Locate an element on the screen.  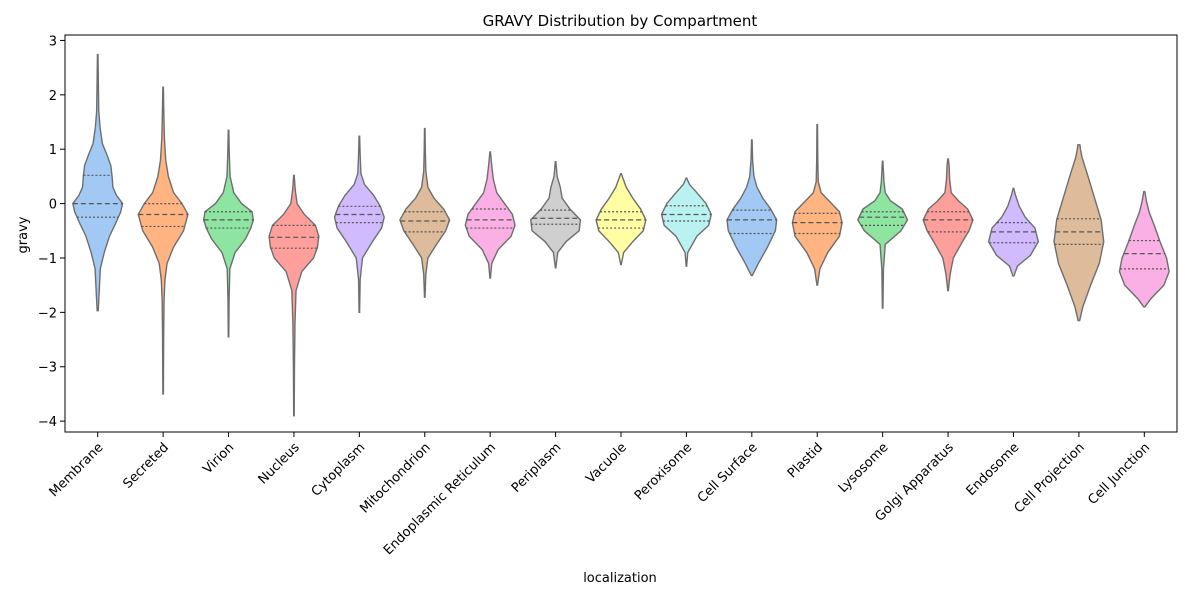
violin-lysosome is located at coordinates (882, 234).